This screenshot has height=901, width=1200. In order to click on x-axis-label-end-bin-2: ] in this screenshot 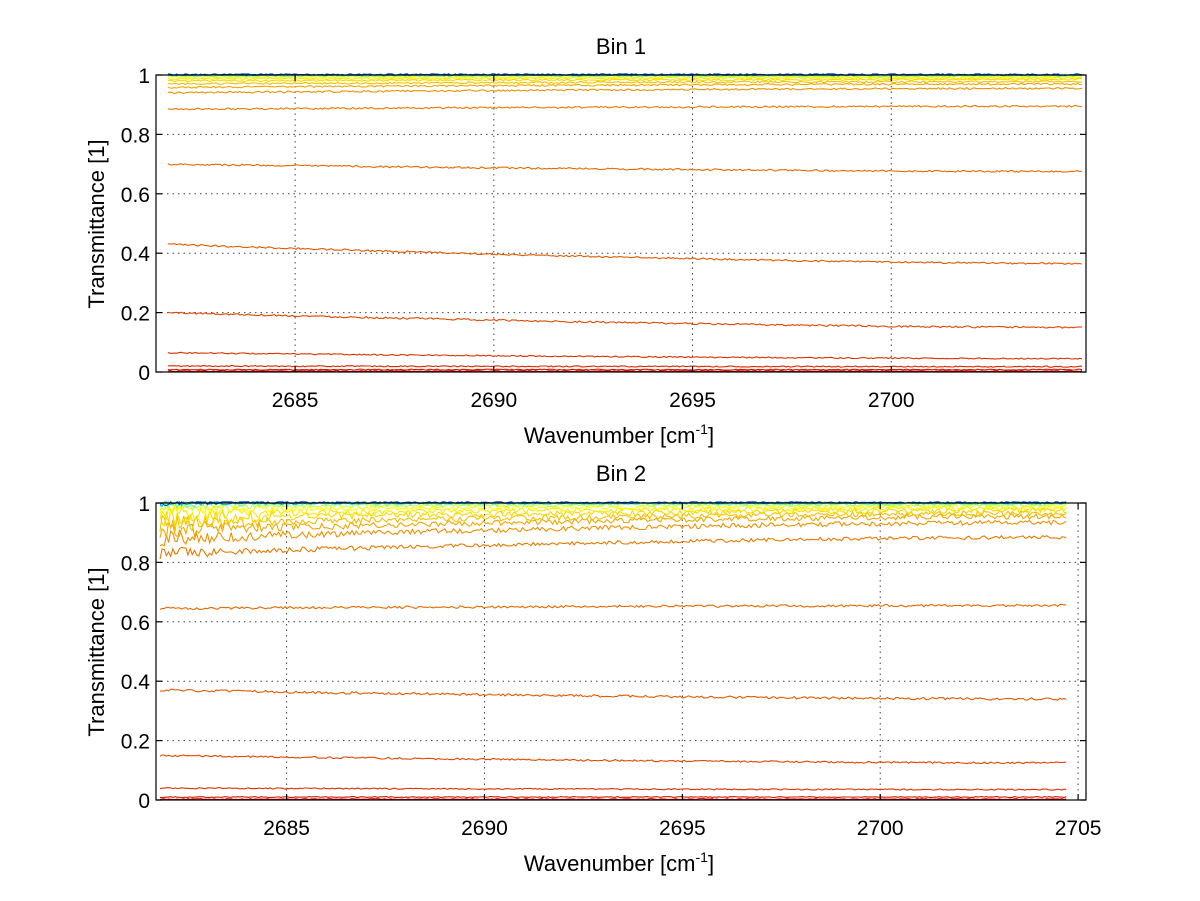, I will do `click(711, 863)`.